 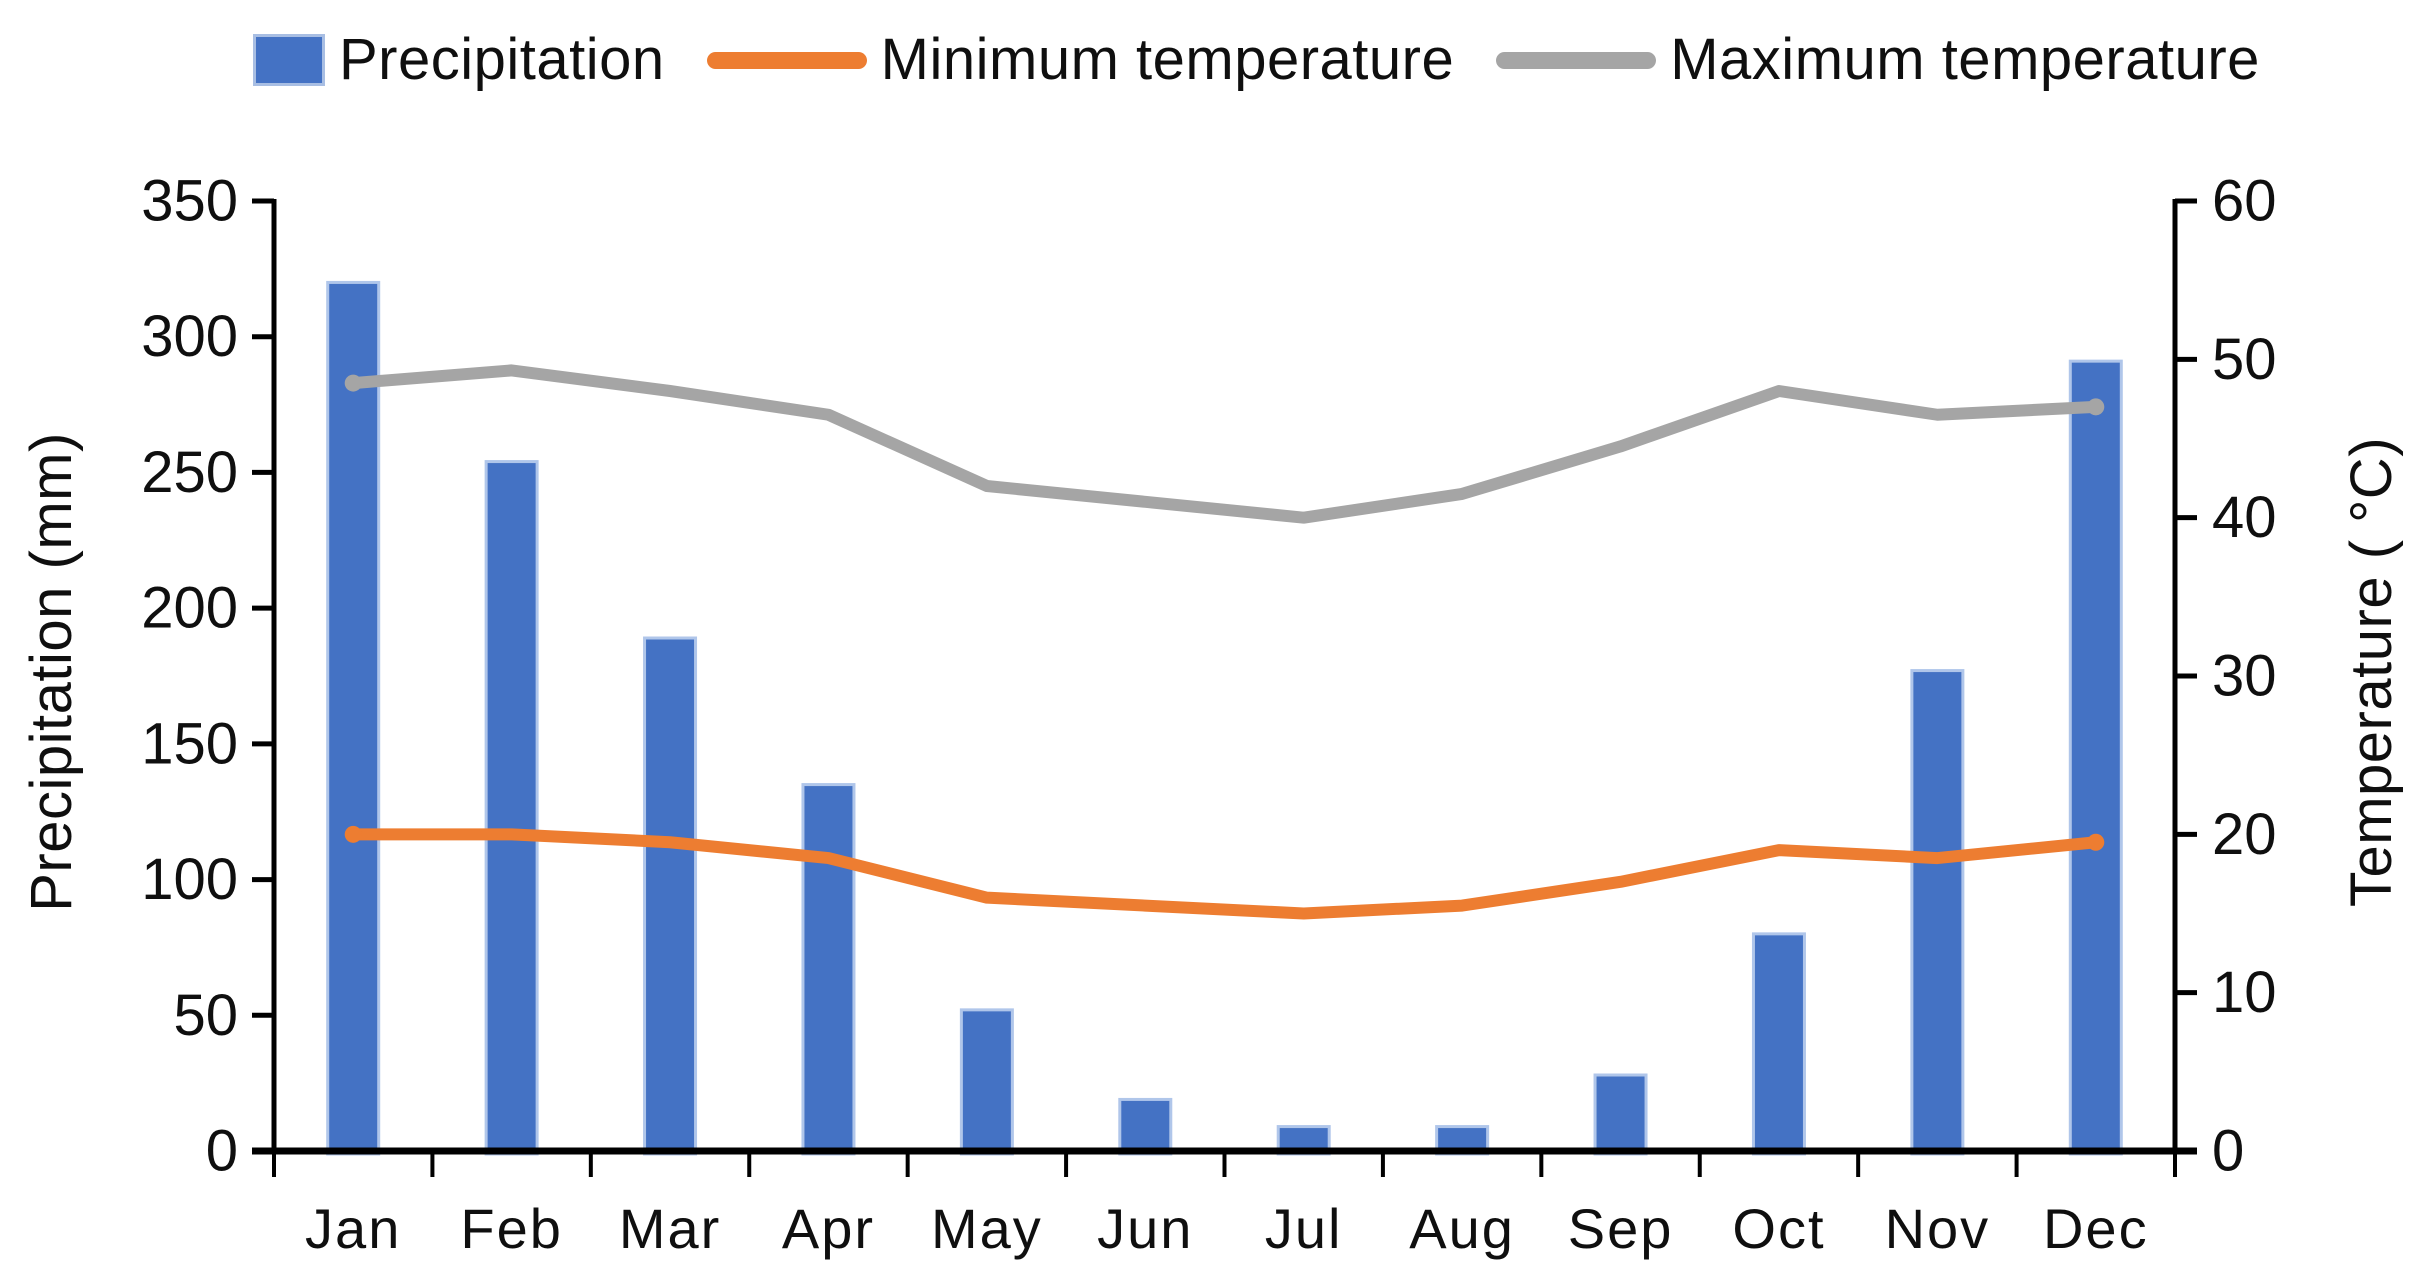 What do you see at coordinates (1145, 1126) in the screenshot?
I see `bar-jun` at bounding box center [1145, 1126].